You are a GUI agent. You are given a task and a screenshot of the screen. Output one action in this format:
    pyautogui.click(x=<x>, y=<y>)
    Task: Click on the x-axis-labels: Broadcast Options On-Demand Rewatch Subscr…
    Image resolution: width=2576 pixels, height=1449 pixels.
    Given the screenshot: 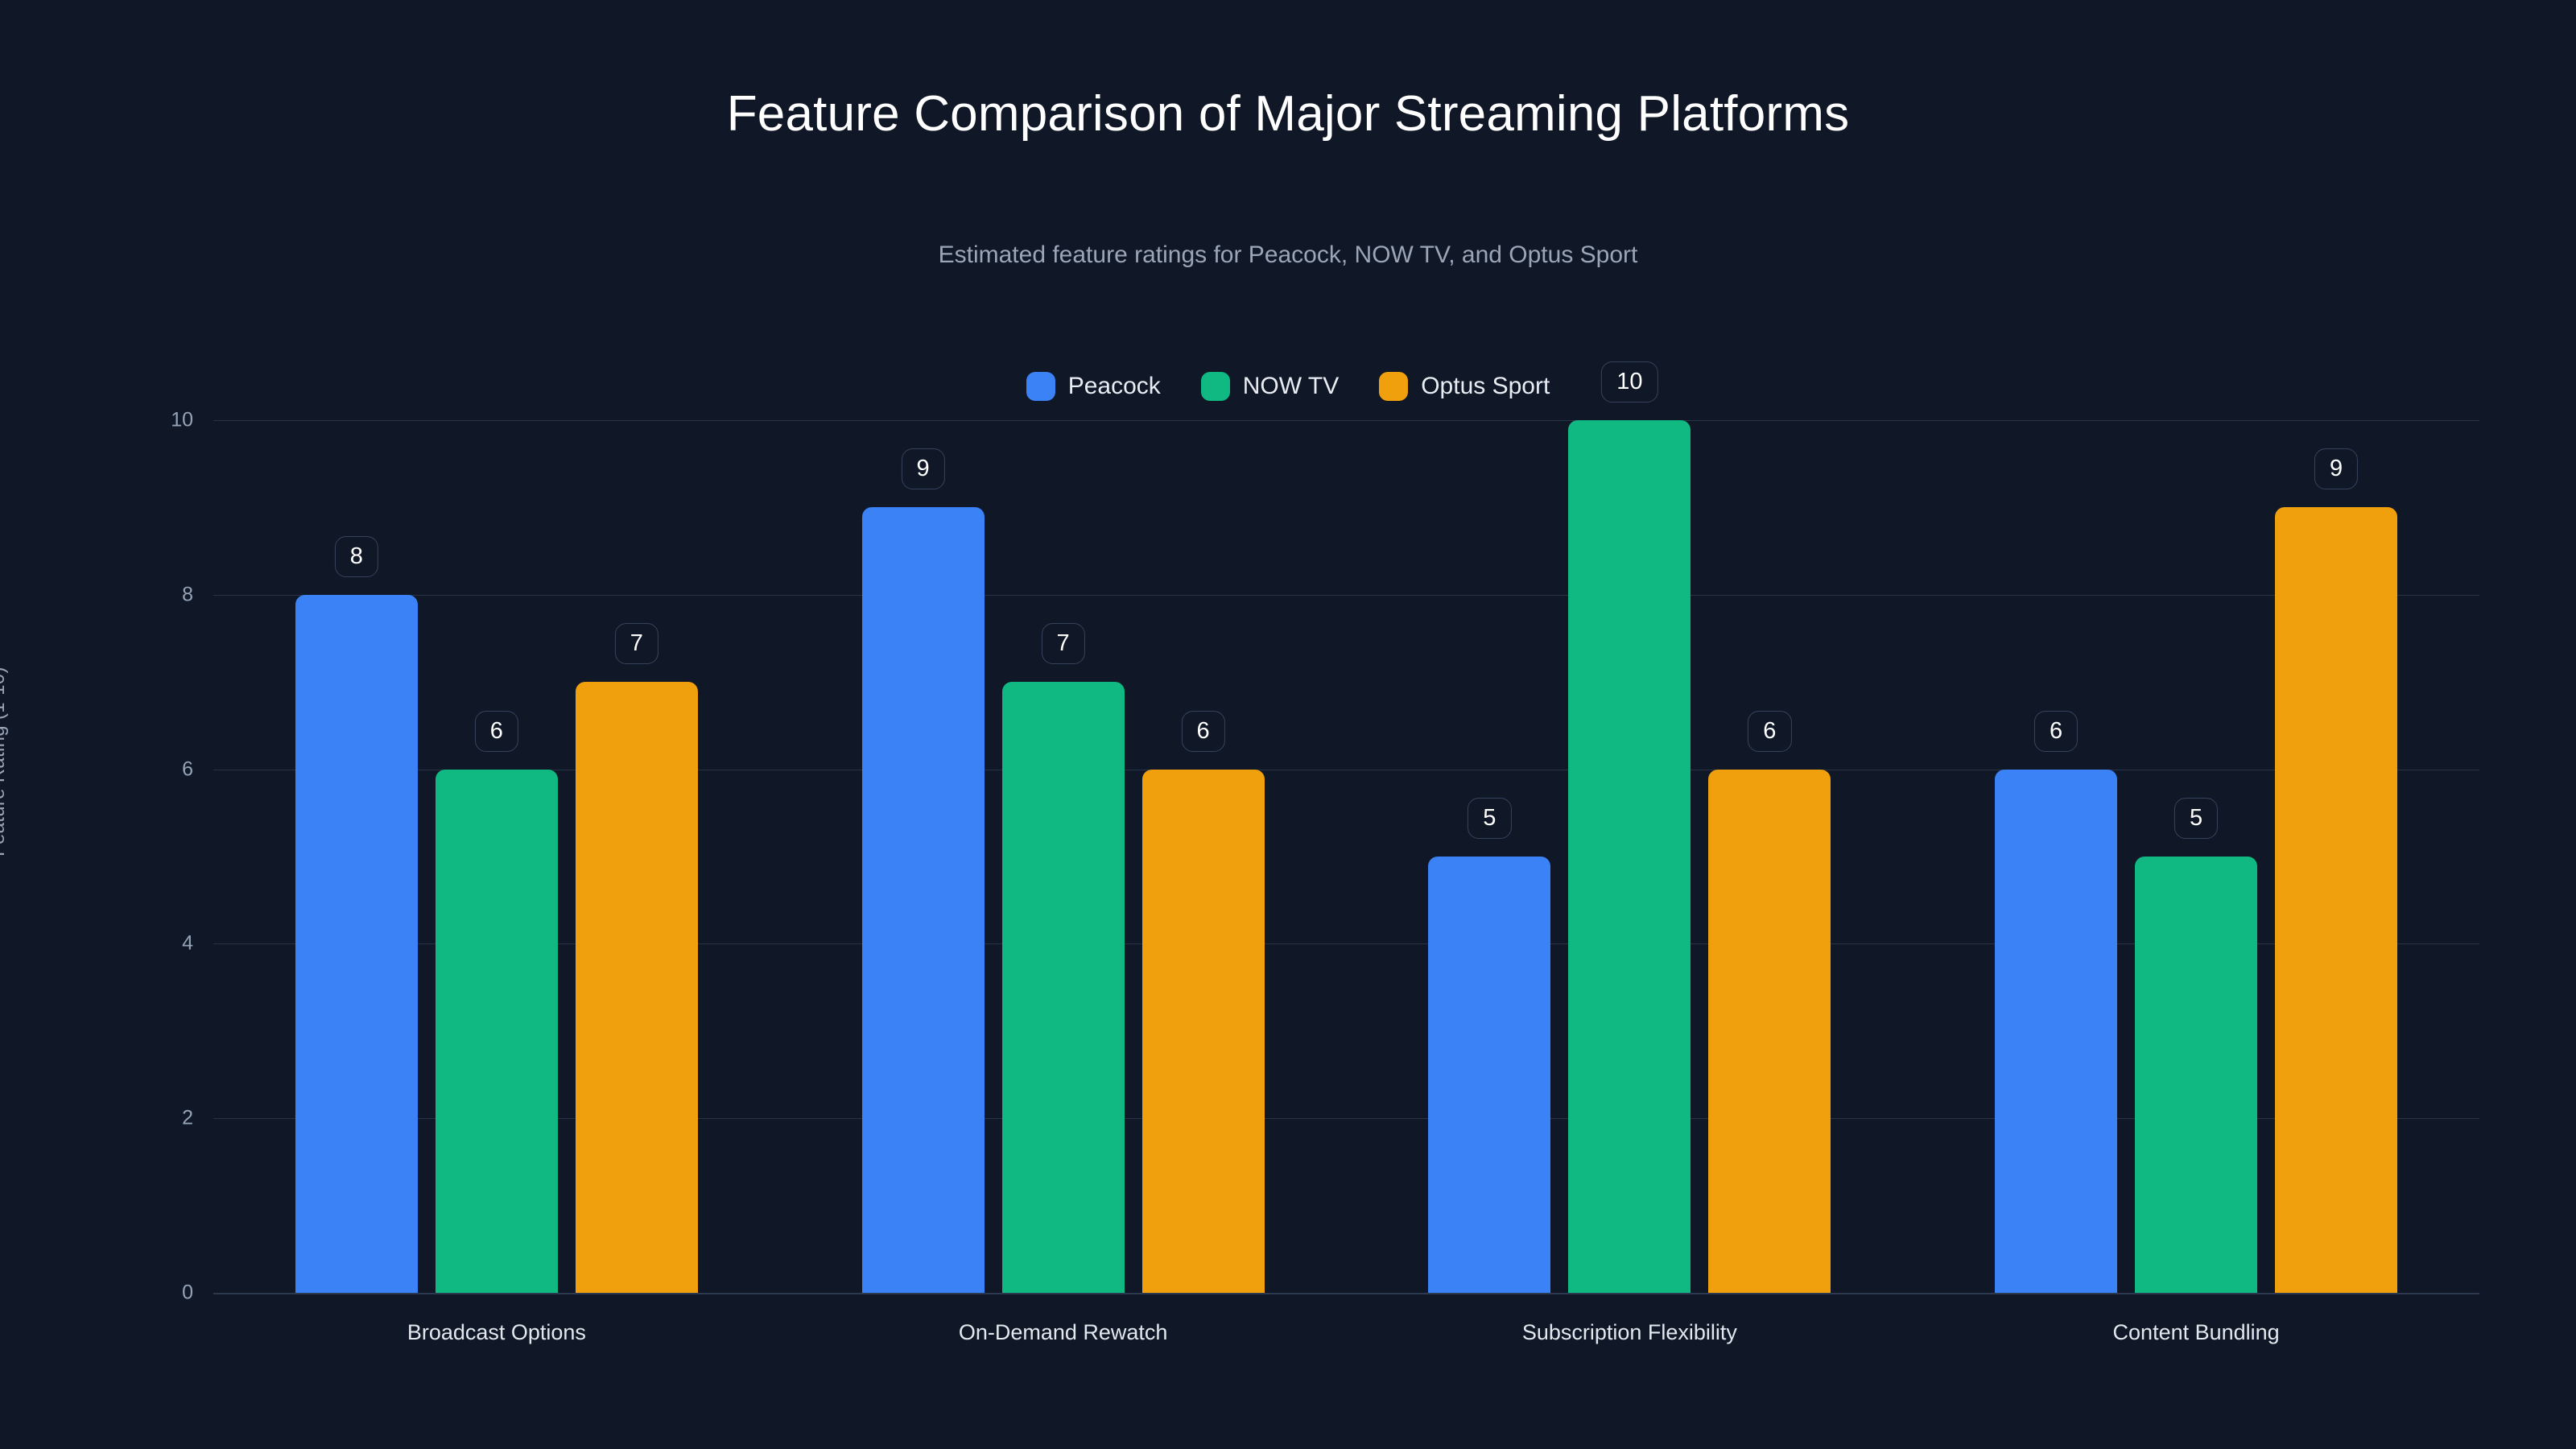 What is the action you would take?
    pyautogui.click(x=1346, y=1336)
    